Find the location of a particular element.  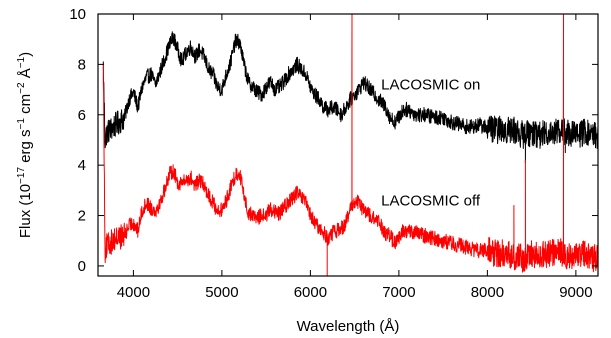

x-tick-label: 5000 is located at coordinates (221, 292).